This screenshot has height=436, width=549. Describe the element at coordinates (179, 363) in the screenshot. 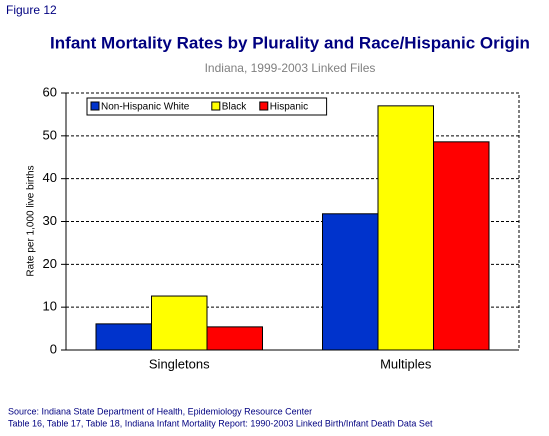

I see `x-tick-label: Singletons` at that location.